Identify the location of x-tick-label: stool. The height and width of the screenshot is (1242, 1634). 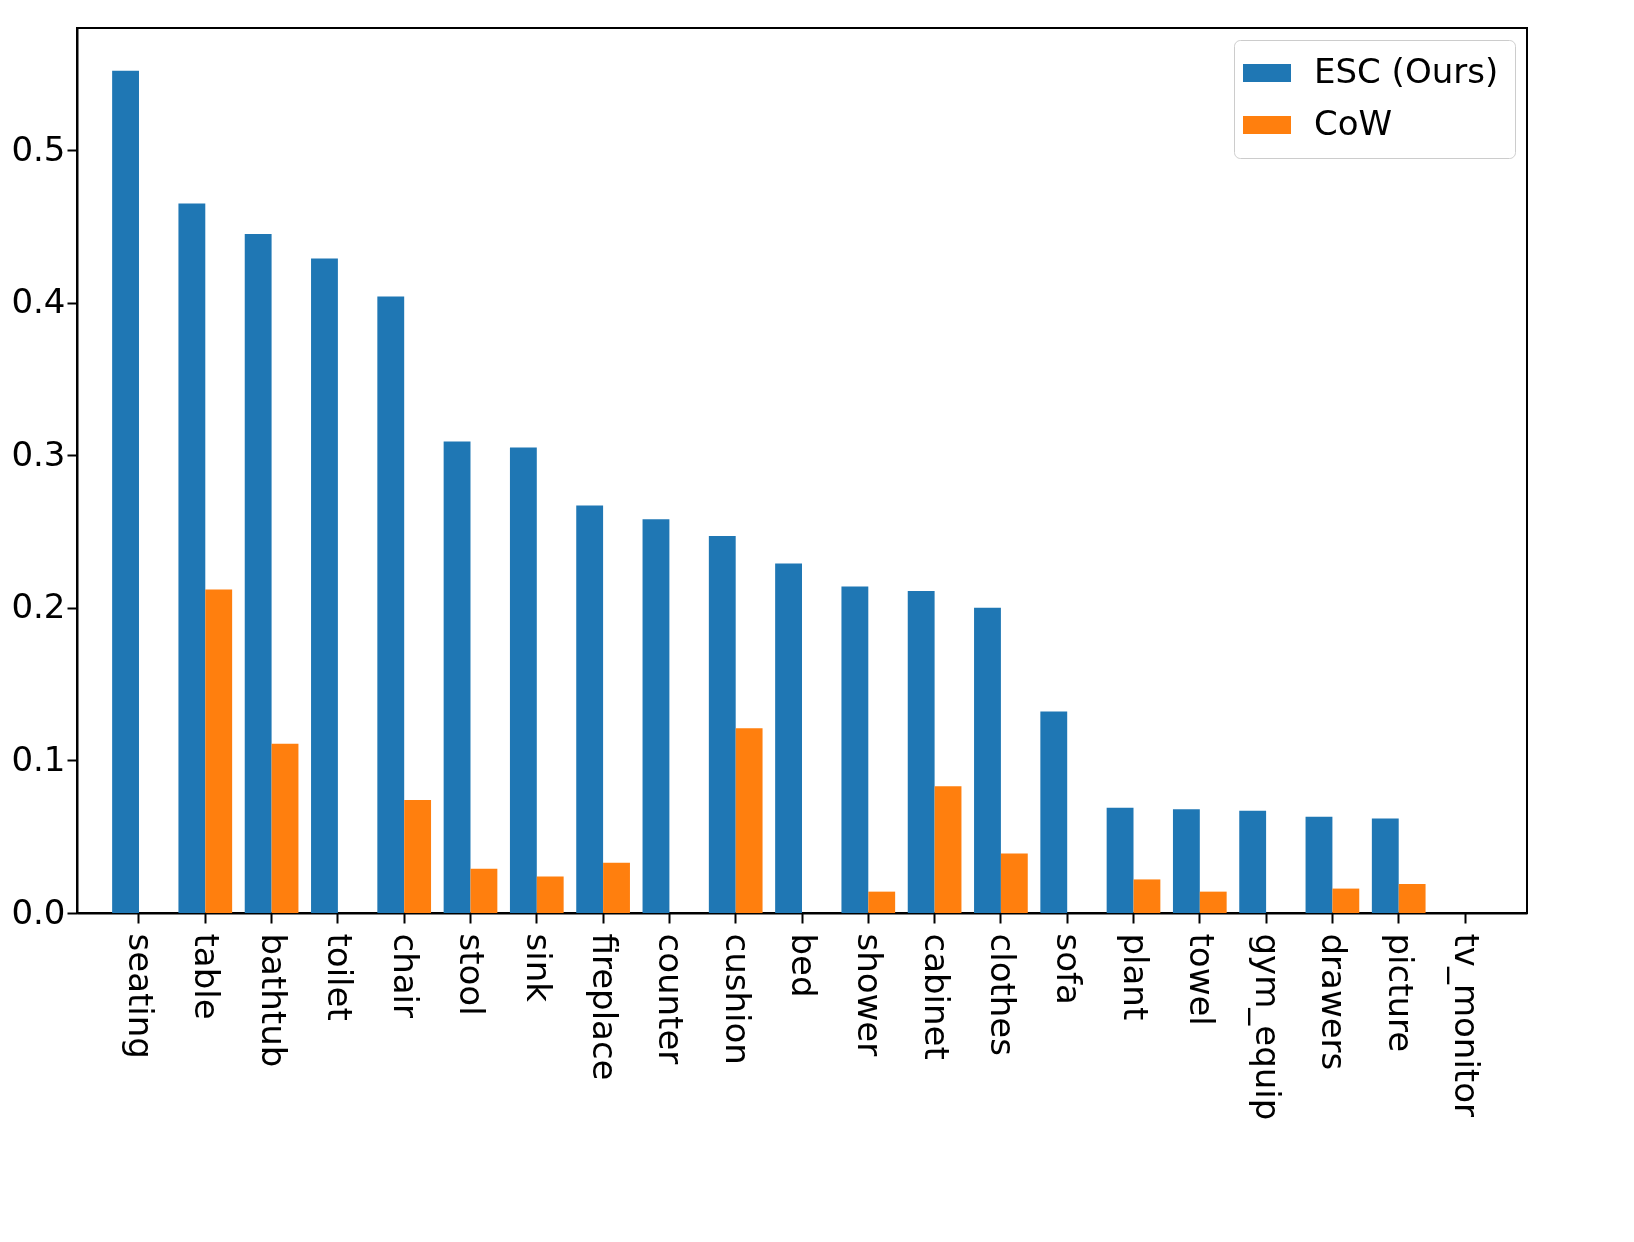
(472, 974).